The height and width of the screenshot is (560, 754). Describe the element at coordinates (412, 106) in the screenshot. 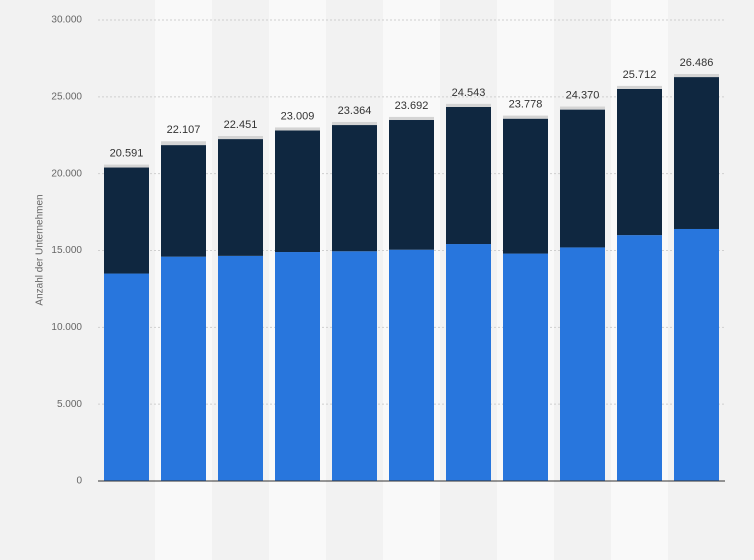

I see `total-label: 23.692` at that location.